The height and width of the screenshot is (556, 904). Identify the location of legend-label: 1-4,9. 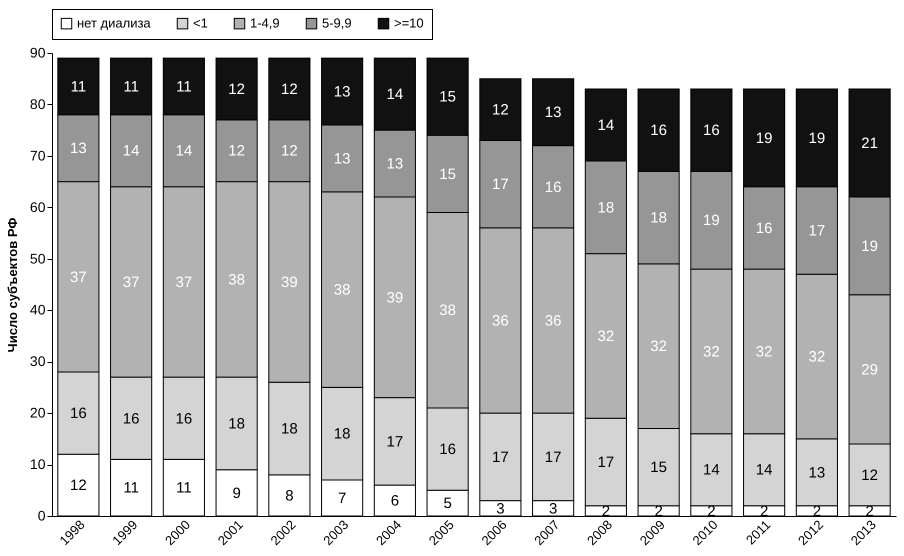
(265, 23).